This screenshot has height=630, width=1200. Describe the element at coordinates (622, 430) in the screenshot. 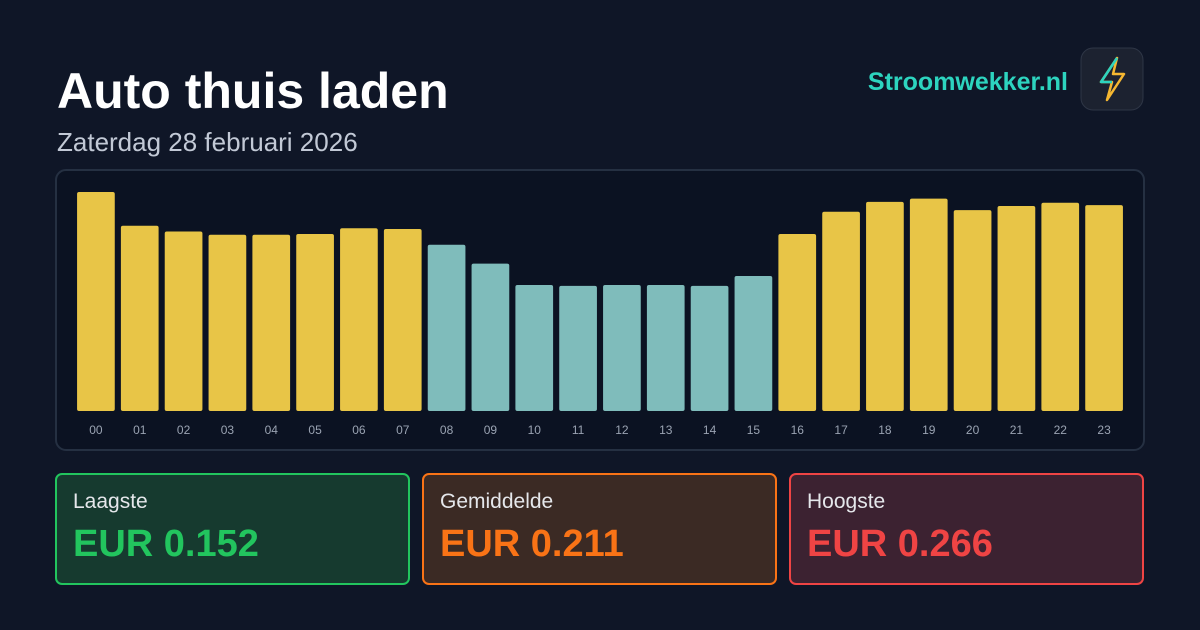

I see `x-tick-label: 12` at that location.